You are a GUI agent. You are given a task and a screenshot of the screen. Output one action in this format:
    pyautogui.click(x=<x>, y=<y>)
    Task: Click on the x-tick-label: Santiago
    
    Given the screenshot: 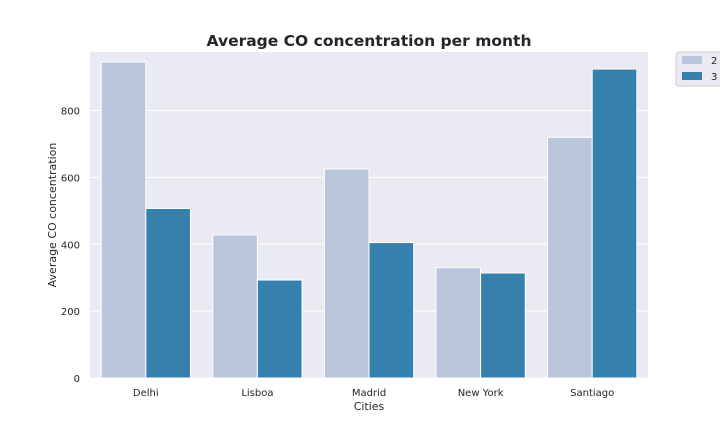 What is the action you would take?
    pyautogui.click(x=592, y=393)
    